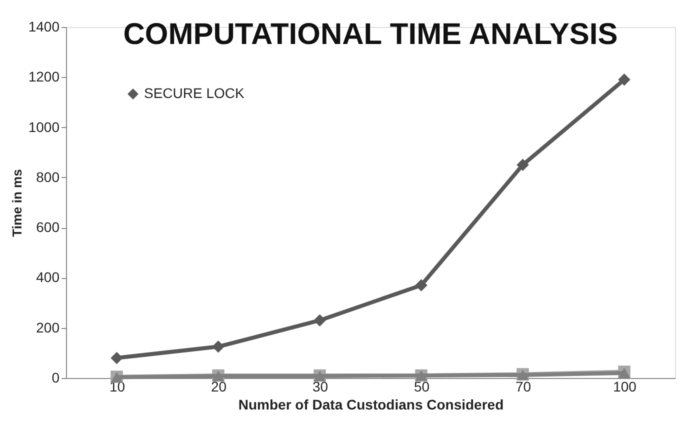 The height and width of the screenshot is (422, 695). Describe the element at coordinates (48, 327) in the screenshot. I see `y-tick-label: 200` at that location.